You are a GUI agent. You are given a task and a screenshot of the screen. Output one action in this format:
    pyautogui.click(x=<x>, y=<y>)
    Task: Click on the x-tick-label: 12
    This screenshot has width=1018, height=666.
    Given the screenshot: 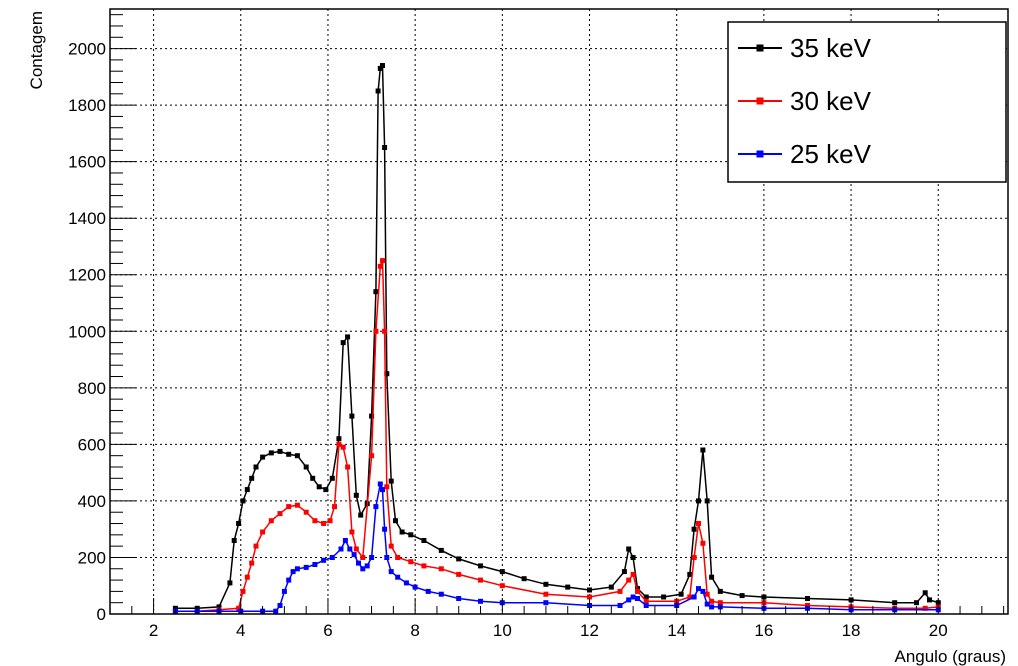 What is the action you would take?
    pyautogui.click(x=589, y=630)
    